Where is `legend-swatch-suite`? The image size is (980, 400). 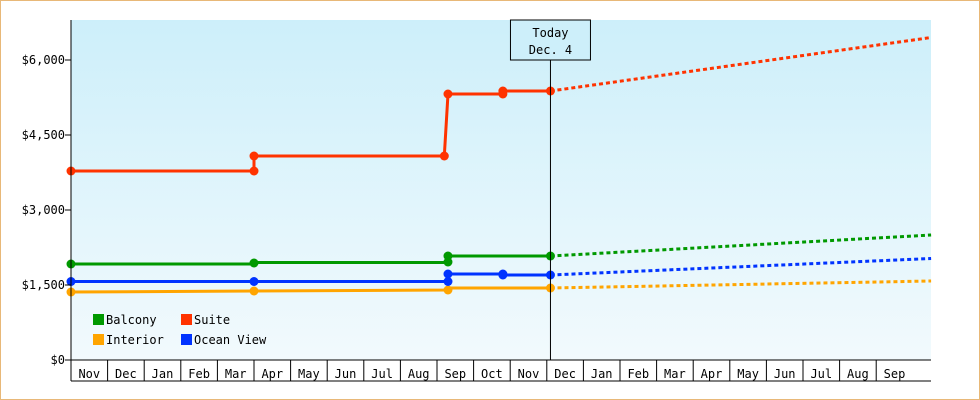 legend-swatch-suite is located at coordinates (186, 319).